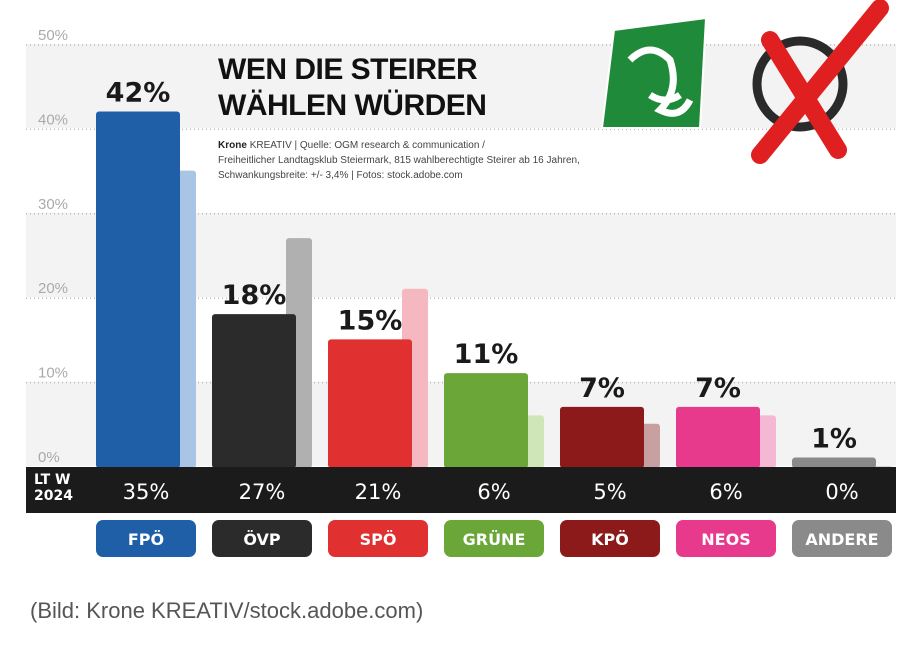  Describe the element at coordinates (609, 492) in the screenshot. I see `ltw-value-label: 5%` at that location.